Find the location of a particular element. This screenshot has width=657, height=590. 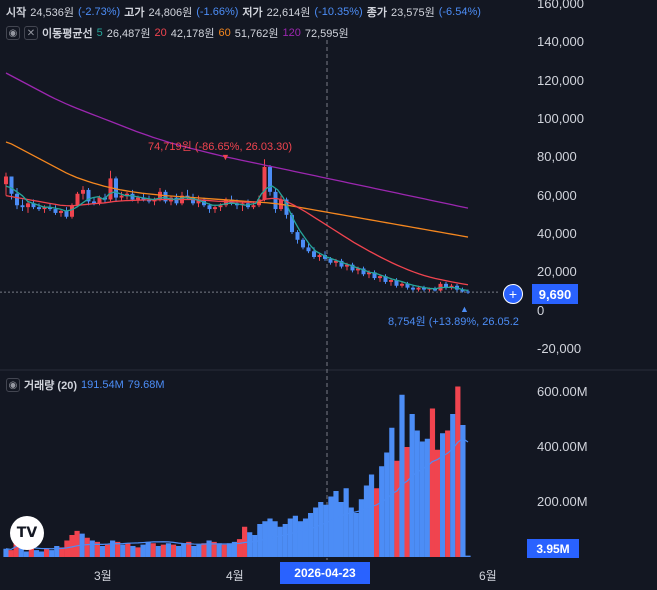

volume-value-2: 79.68M is located at coordinates (146, 385).